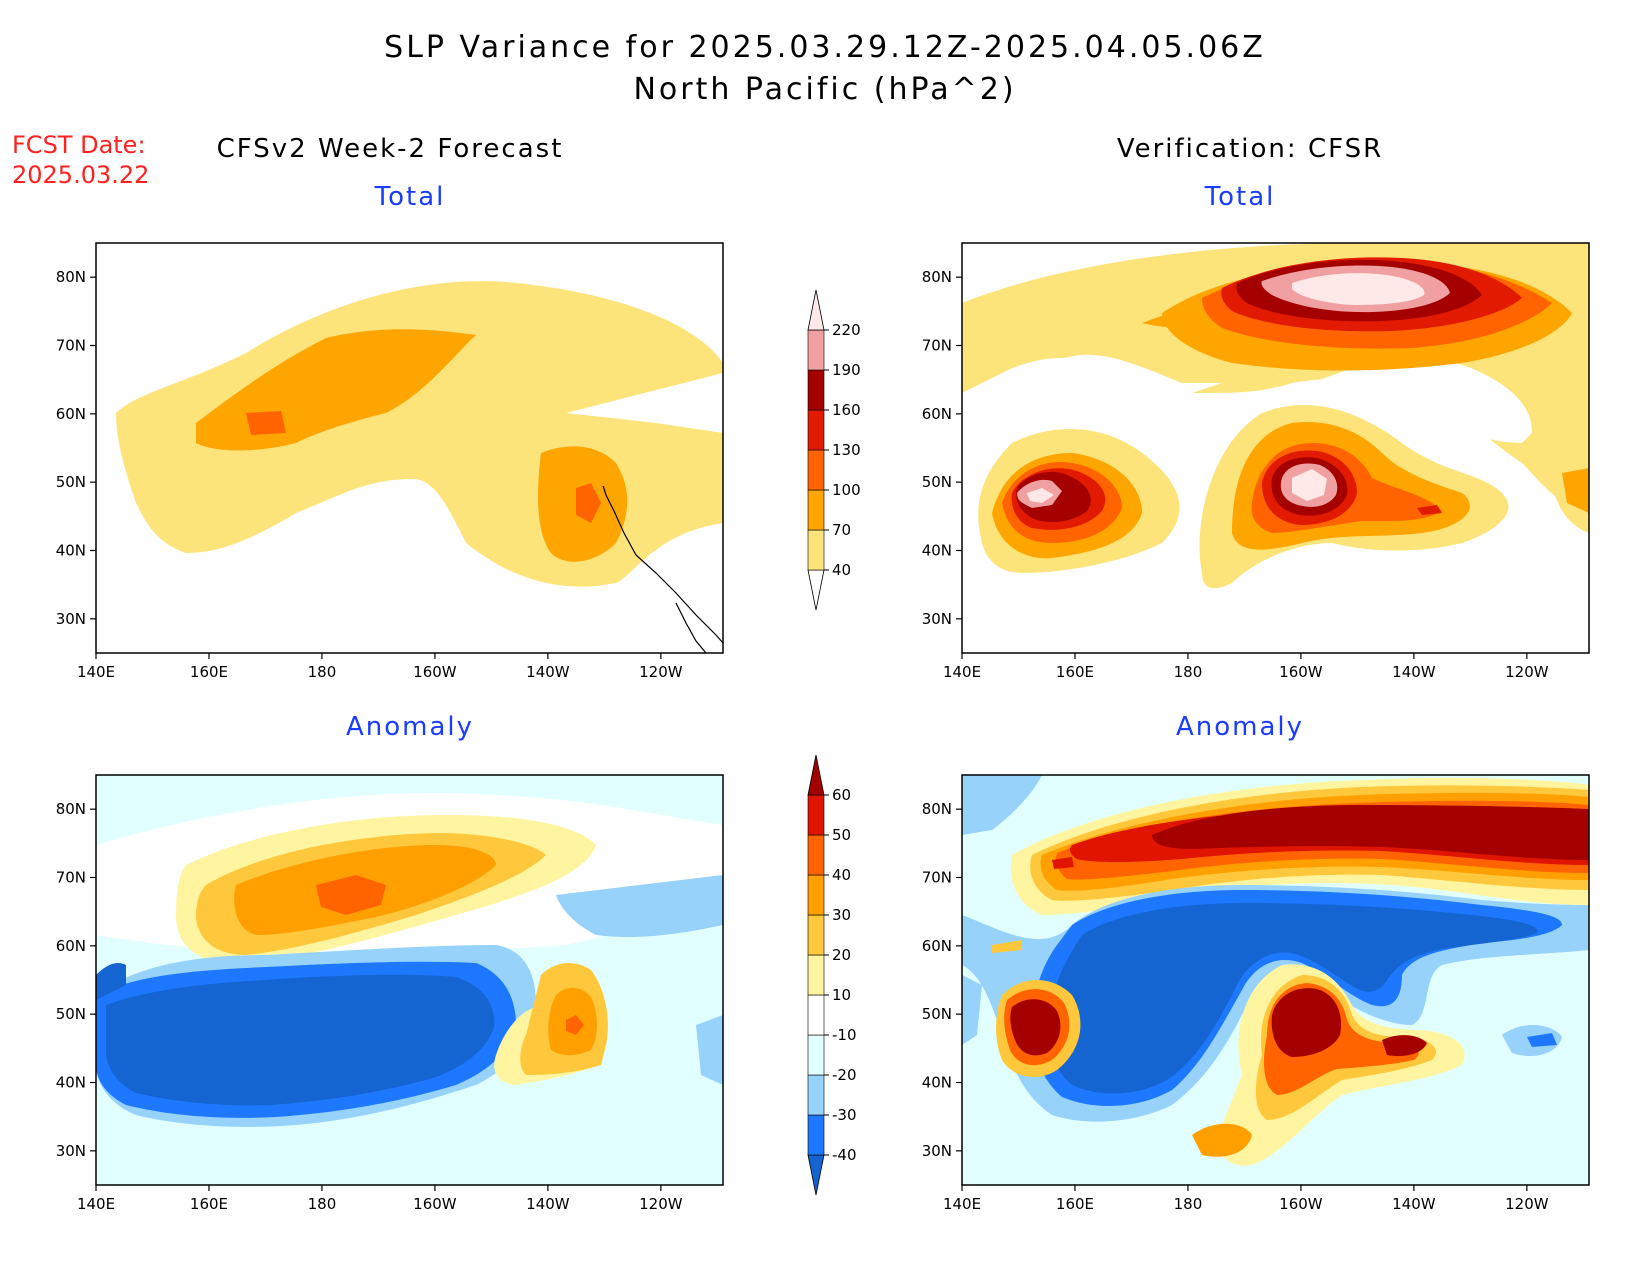  What do you see at coordinates (841, 955) in the screenshot?
I see `colorbar-label: 20` at bounding box center [841, 955].